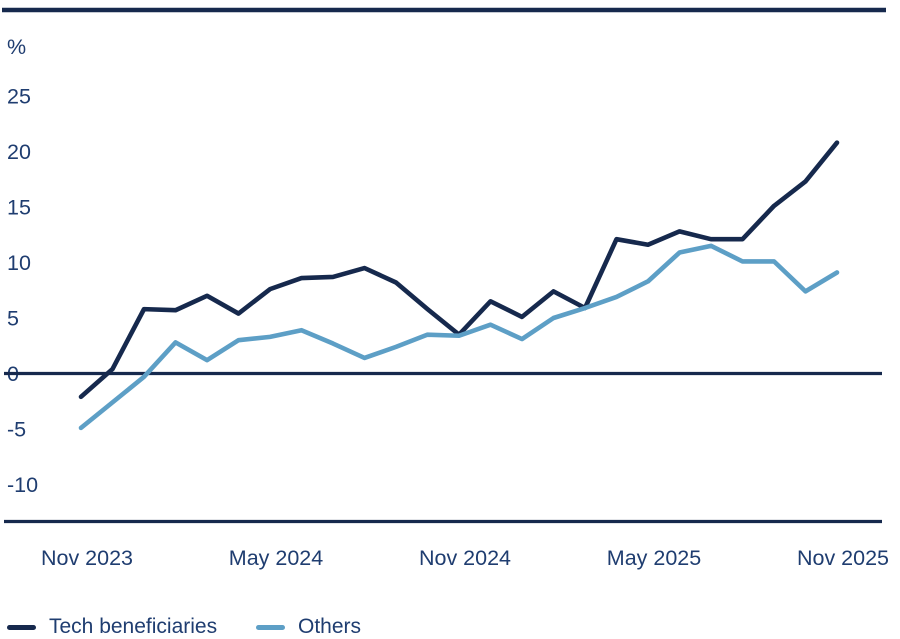 This screenshot has width=900, height=639. What do you see at coordinates (13, 319) in the screenshot?
I see `y-axis-tick-label: 5` at bounding box center [13, 319].